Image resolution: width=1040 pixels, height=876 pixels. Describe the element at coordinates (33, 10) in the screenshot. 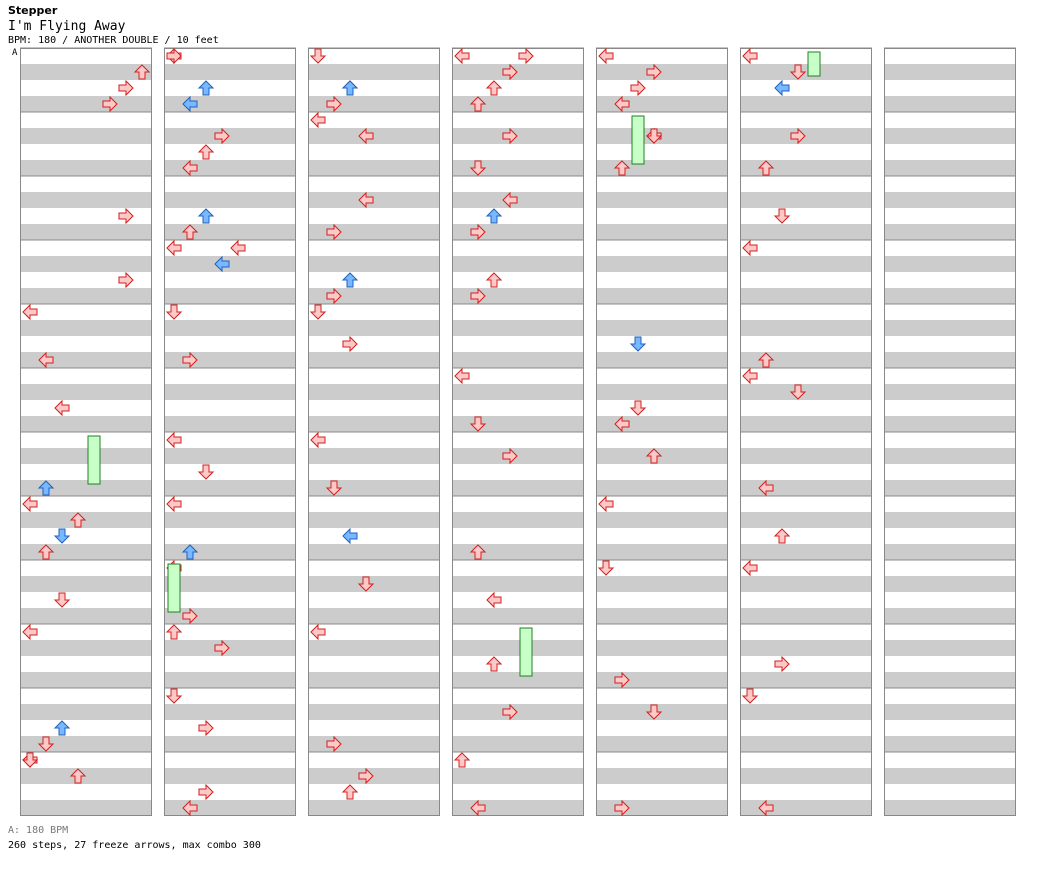

I see `app-title: Stepper` at that location.